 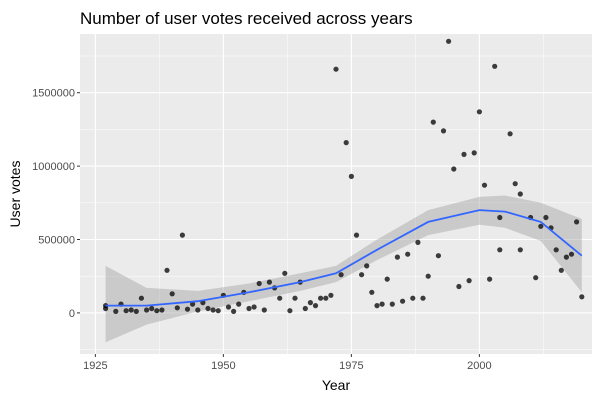 What do you see at coordinates (287, 363) in the screenshot?
I see `x-axis-ticks: 1925 1950 1975 2000` at bounding box center [287, 363].